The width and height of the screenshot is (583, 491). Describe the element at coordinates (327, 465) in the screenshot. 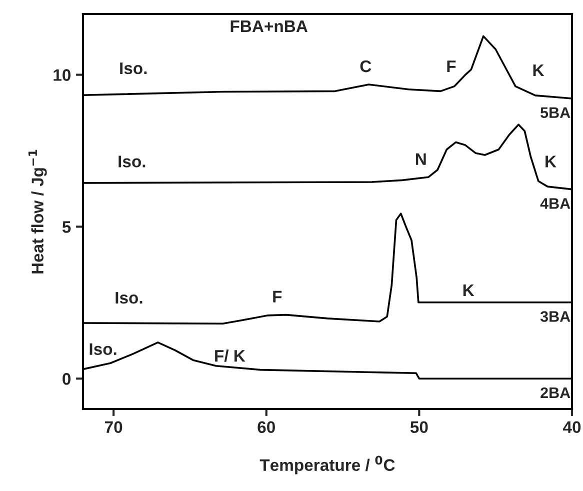

I see `x-axis-title: Temperature / $^{0}$C` at that location.